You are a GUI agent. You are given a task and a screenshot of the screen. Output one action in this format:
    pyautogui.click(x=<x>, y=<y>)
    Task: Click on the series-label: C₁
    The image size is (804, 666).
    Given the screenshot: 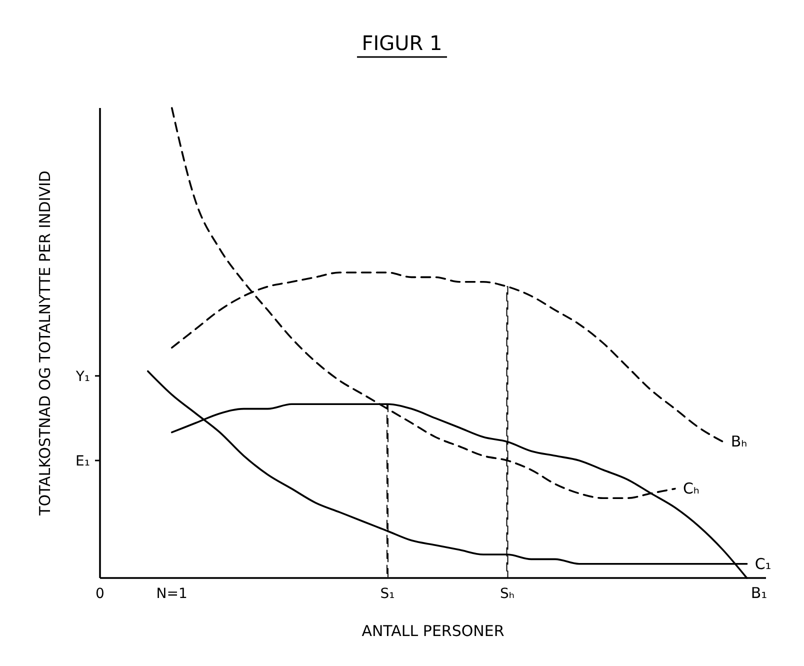 What is the action you would take?
    pyautogui.click(x=763, y=563)
    